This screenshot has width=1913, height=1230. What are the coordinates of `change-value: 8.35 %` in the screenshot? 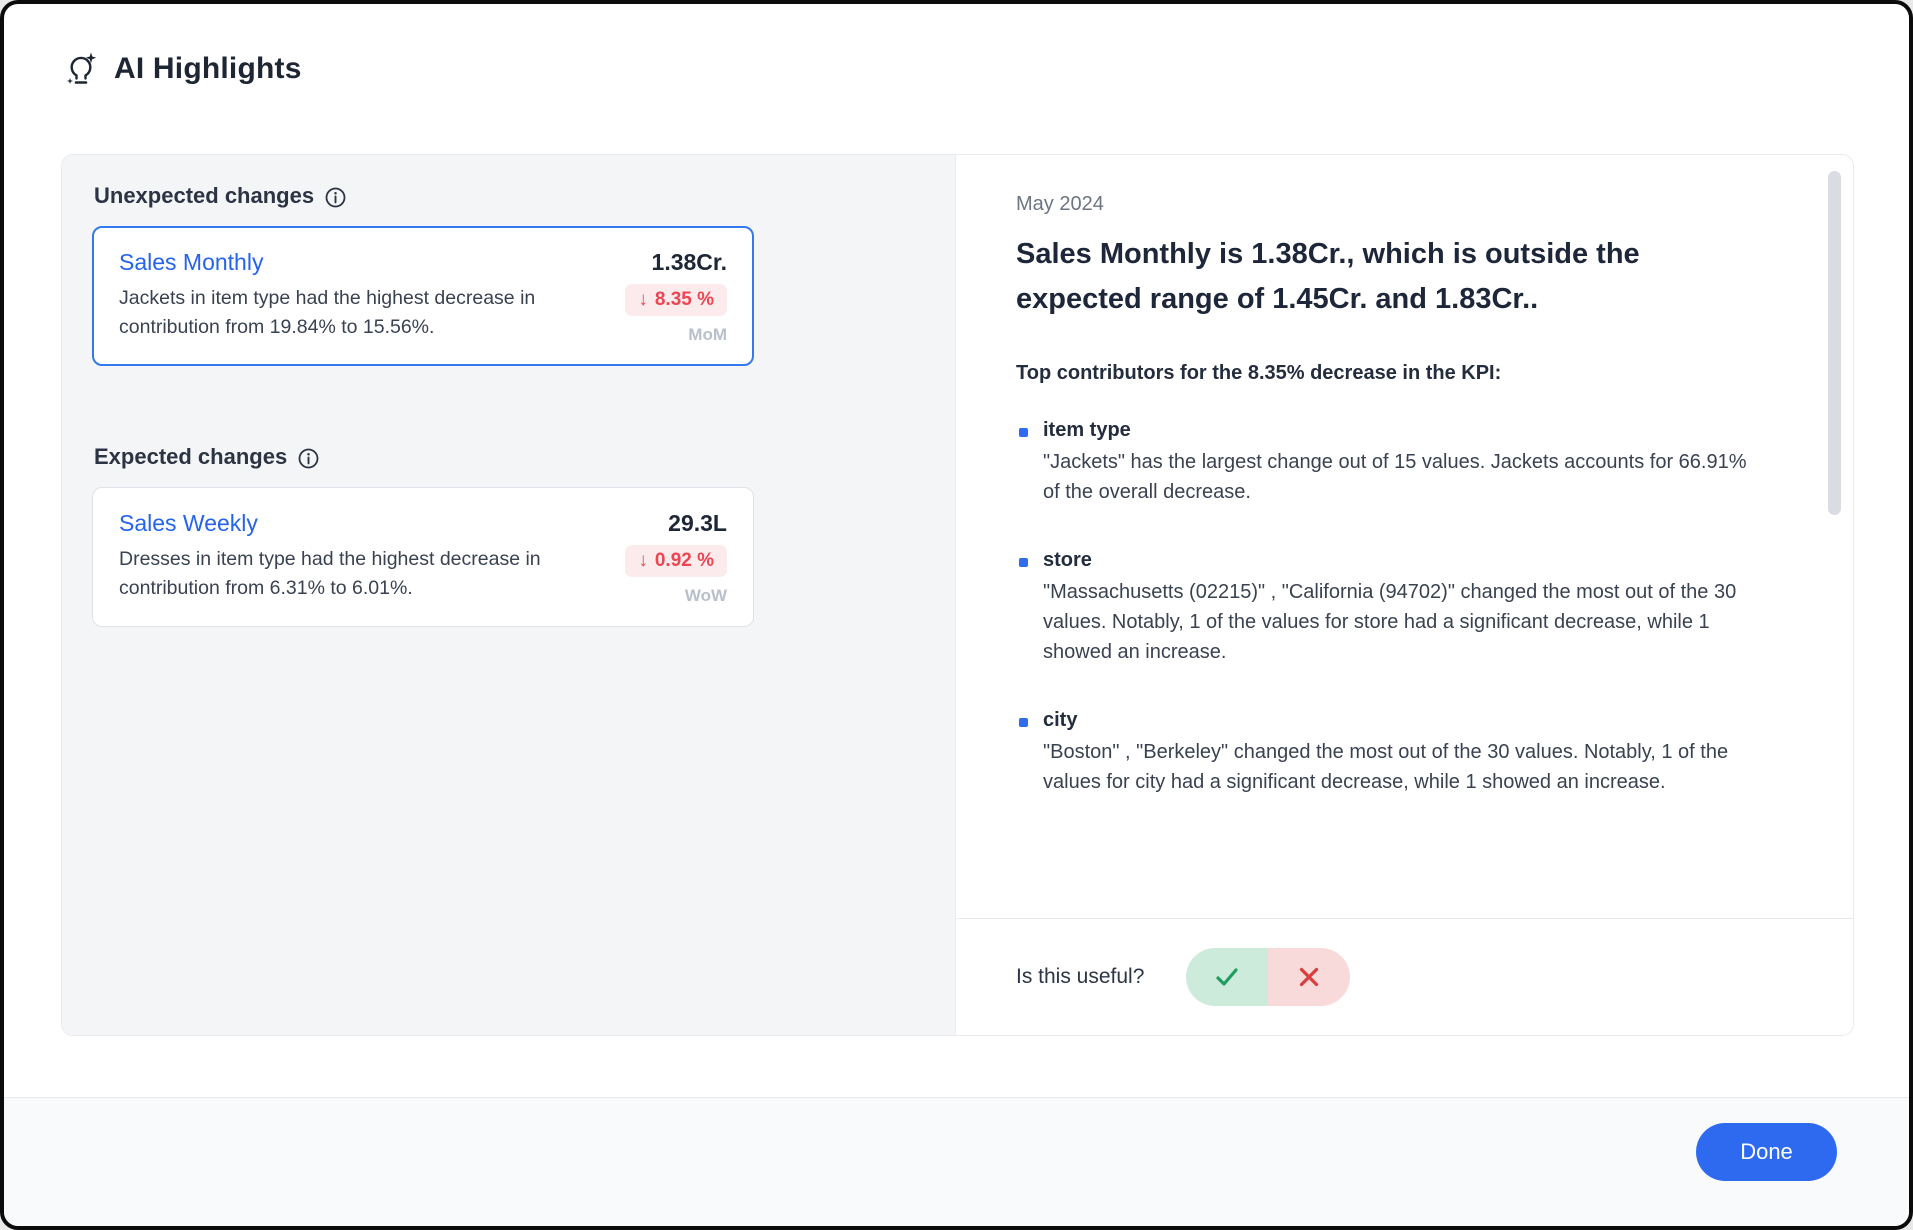 It's located at (684, 299).